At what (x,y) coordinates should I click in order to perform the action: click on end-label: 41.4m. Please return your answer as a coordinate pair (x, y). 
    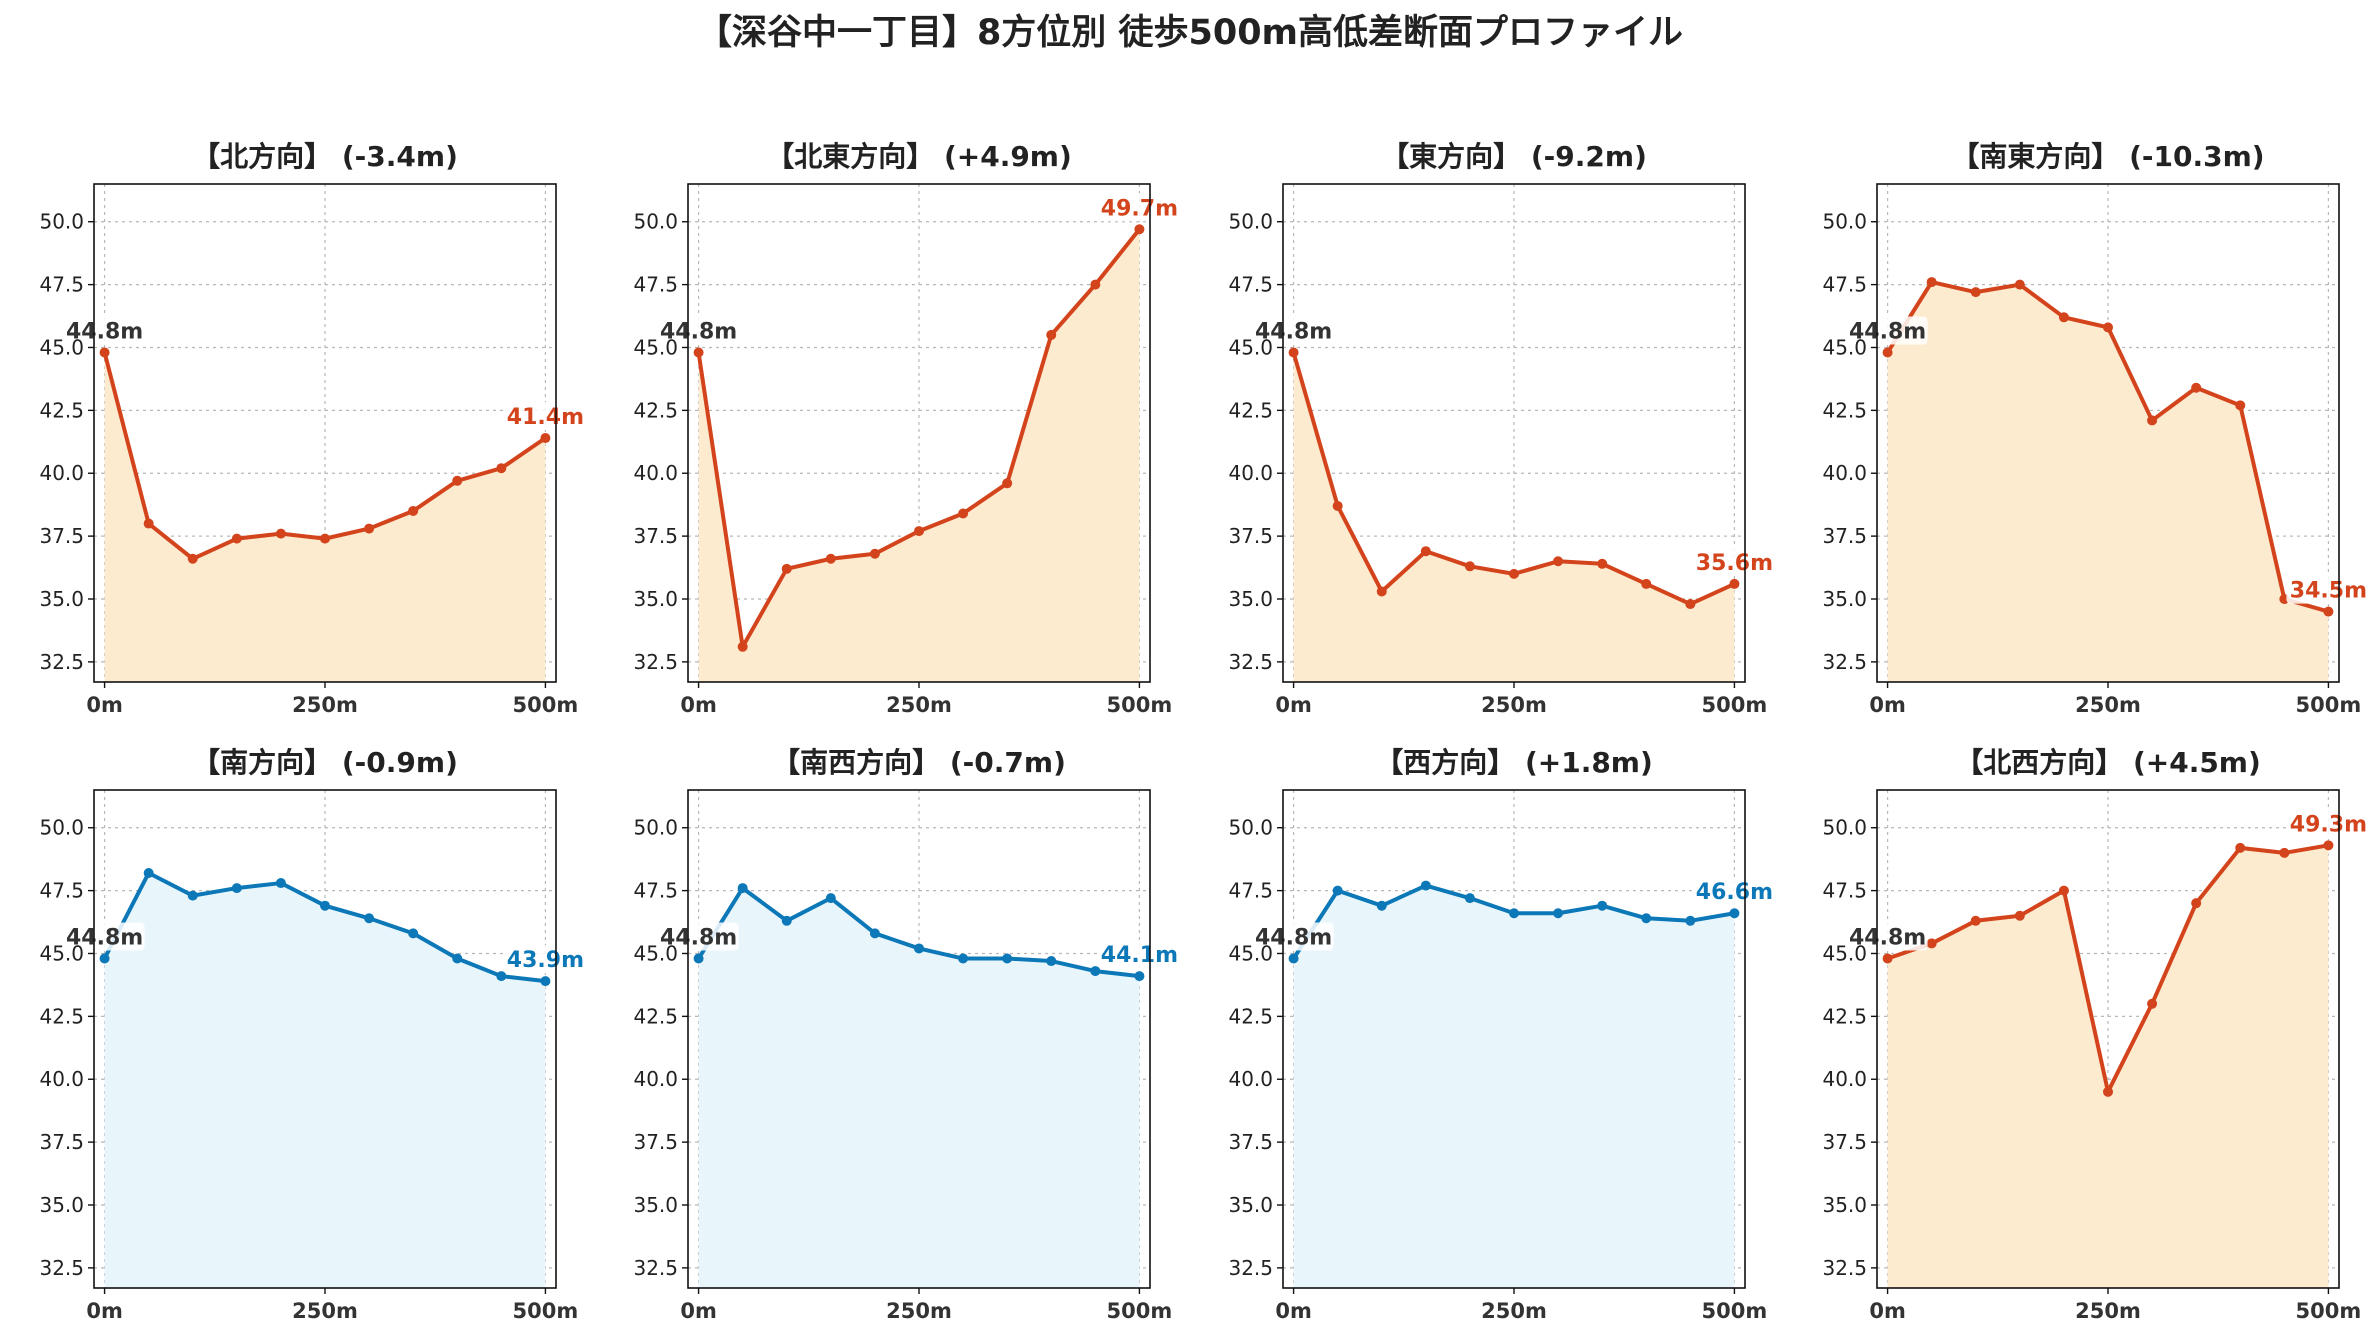
    Looking at the image, I should click on (545, 417).